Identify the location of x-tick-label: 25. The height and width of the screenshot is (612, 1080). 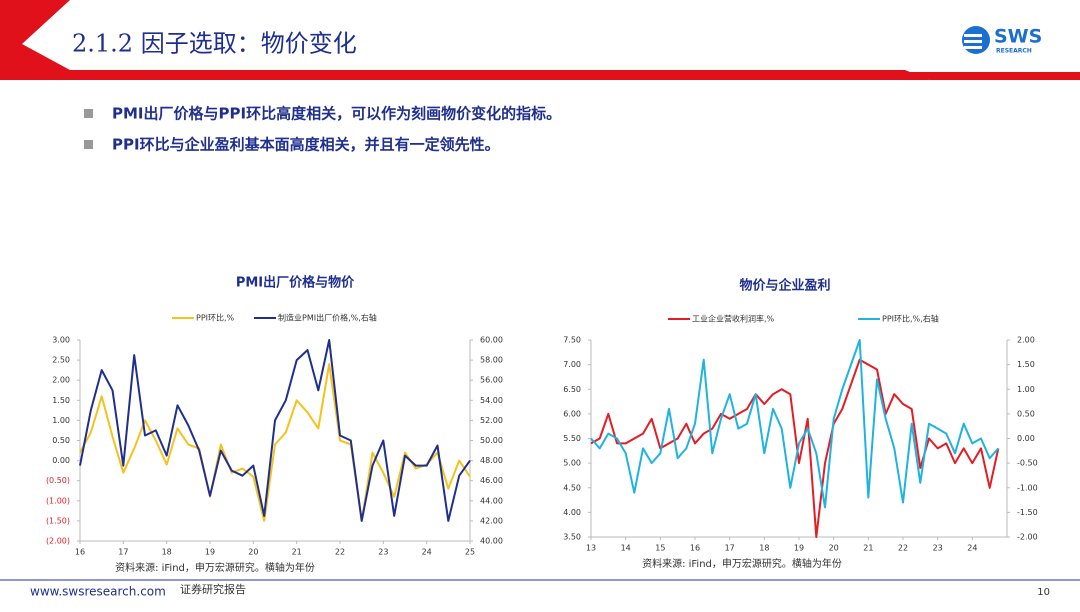
(470, 552).